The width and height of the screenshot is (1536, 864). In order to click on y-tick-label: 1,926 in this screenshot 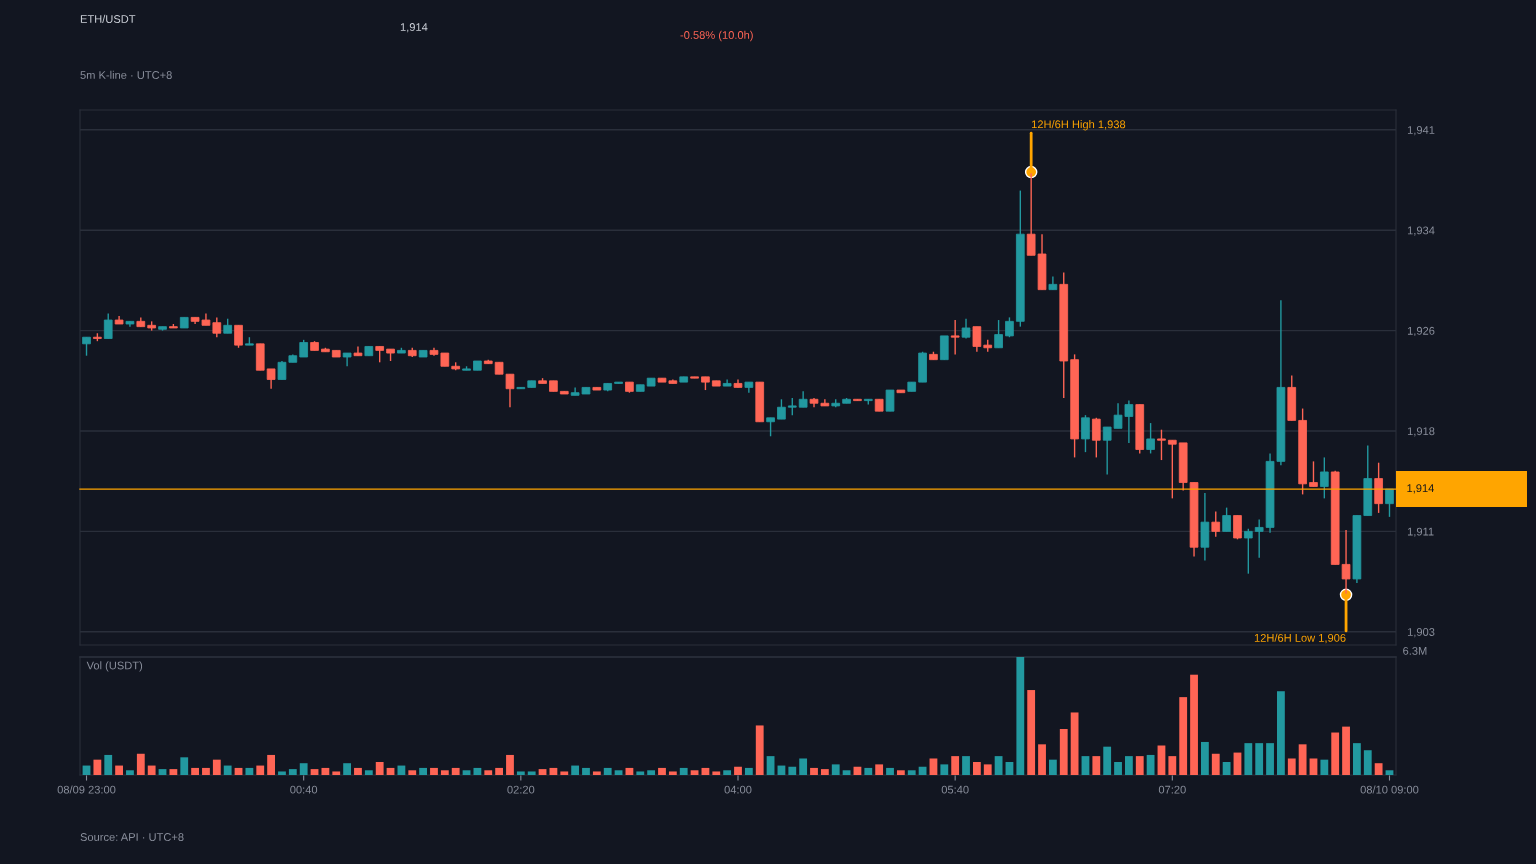, I will do `click(1421, 331)`.